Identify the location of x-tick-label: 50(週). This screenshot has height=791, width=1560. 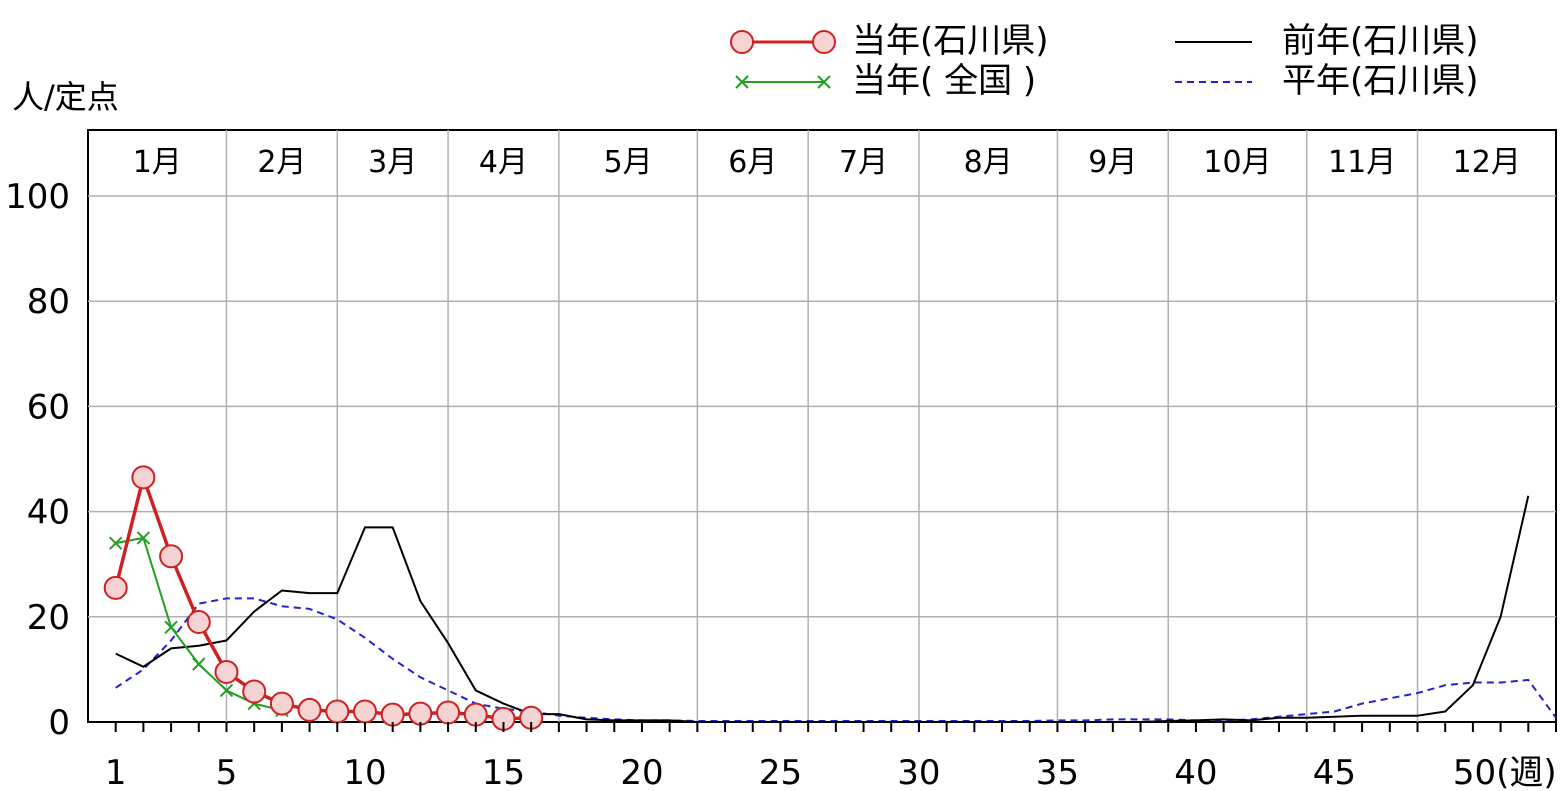
(1505, 772).